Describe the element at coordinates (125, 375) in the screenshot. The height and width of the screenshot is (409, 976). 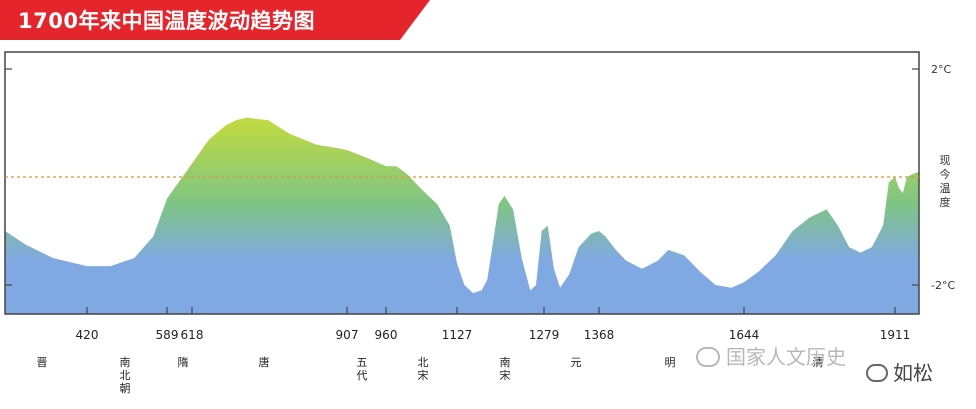
I see `dynasty-label: 南北朝` at that location.